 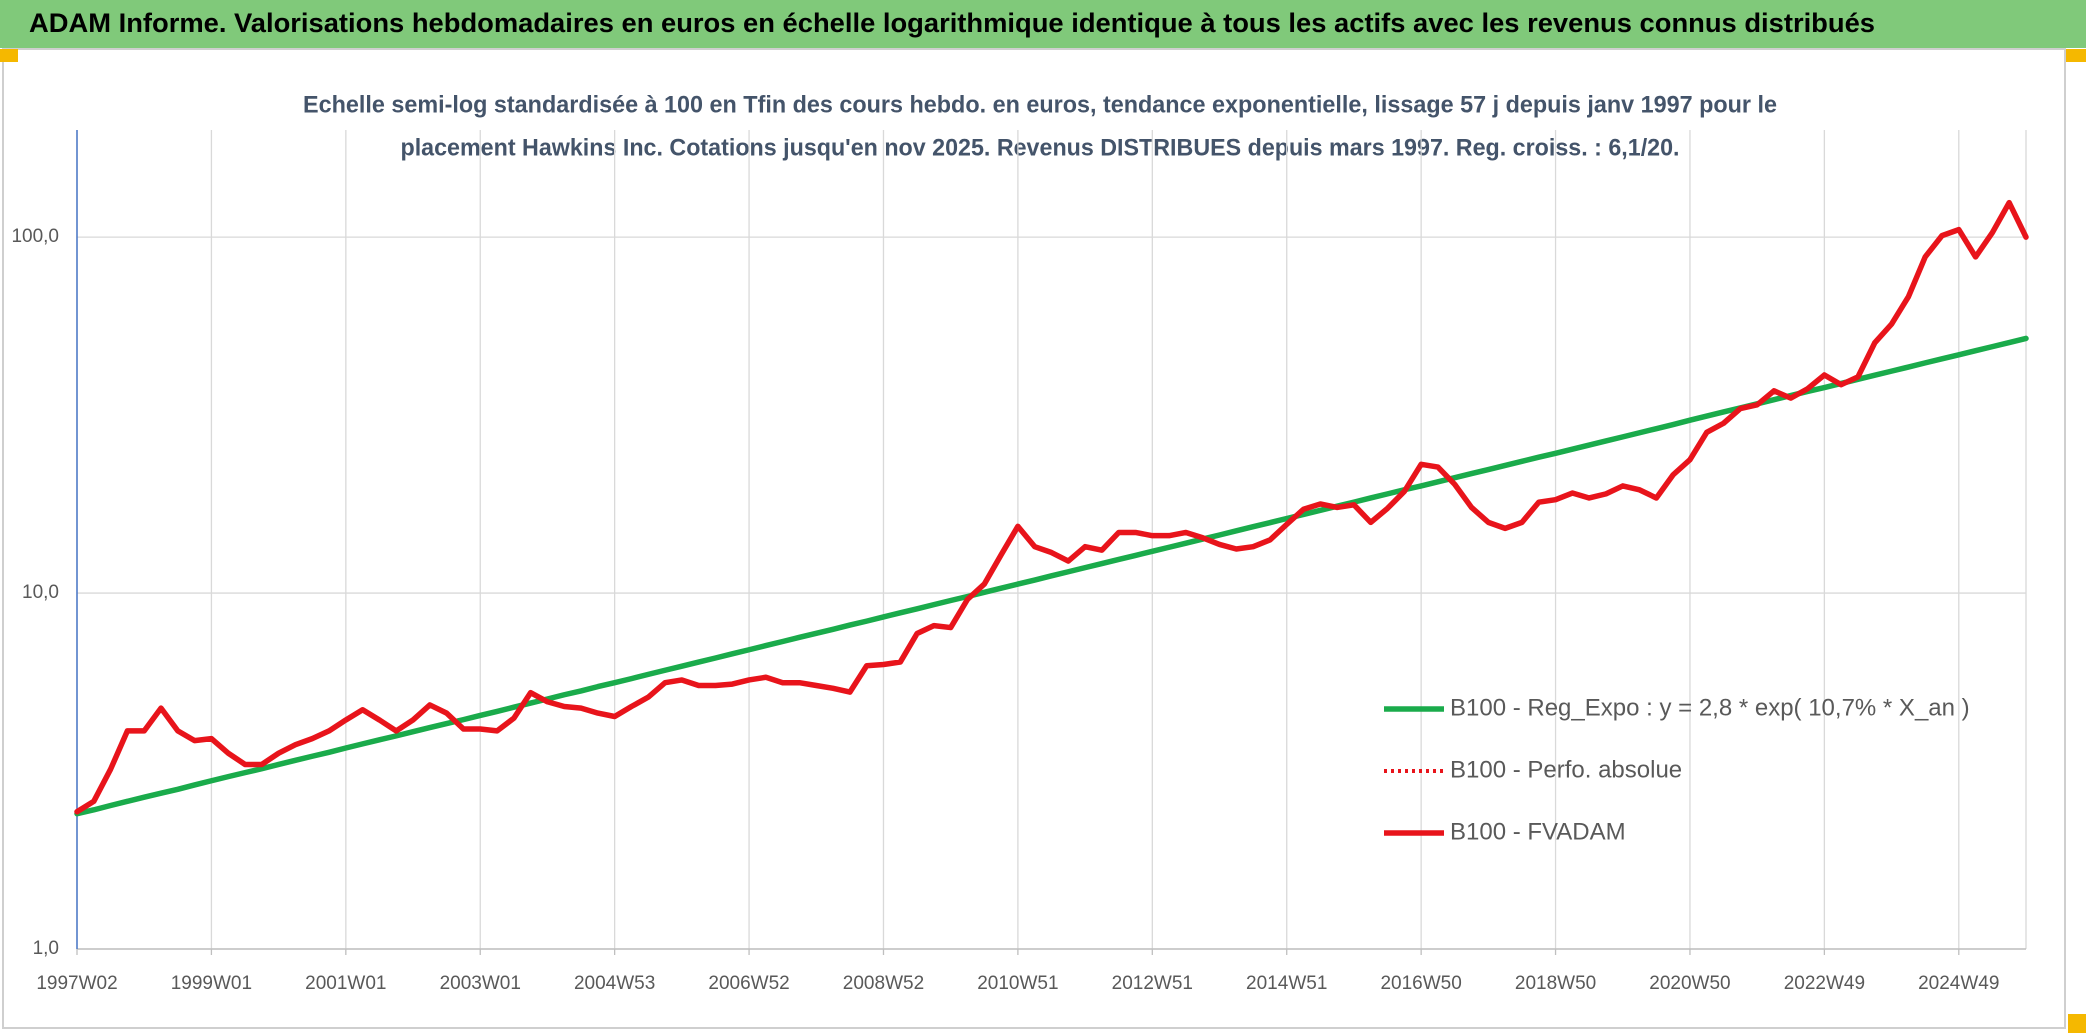 I want to click on x-tick-label: 2003W01, so click(x=480, y=983).